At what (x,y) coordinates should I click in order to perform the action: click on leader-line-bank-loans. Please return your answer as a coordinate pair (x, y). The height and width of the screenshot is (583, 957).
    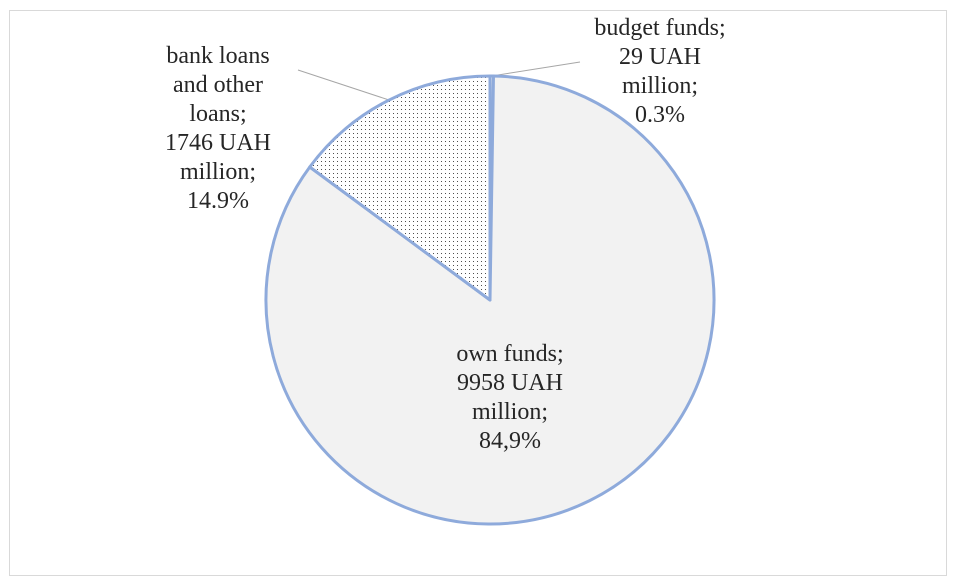
    Looking at the image, I should click on (343, 85).